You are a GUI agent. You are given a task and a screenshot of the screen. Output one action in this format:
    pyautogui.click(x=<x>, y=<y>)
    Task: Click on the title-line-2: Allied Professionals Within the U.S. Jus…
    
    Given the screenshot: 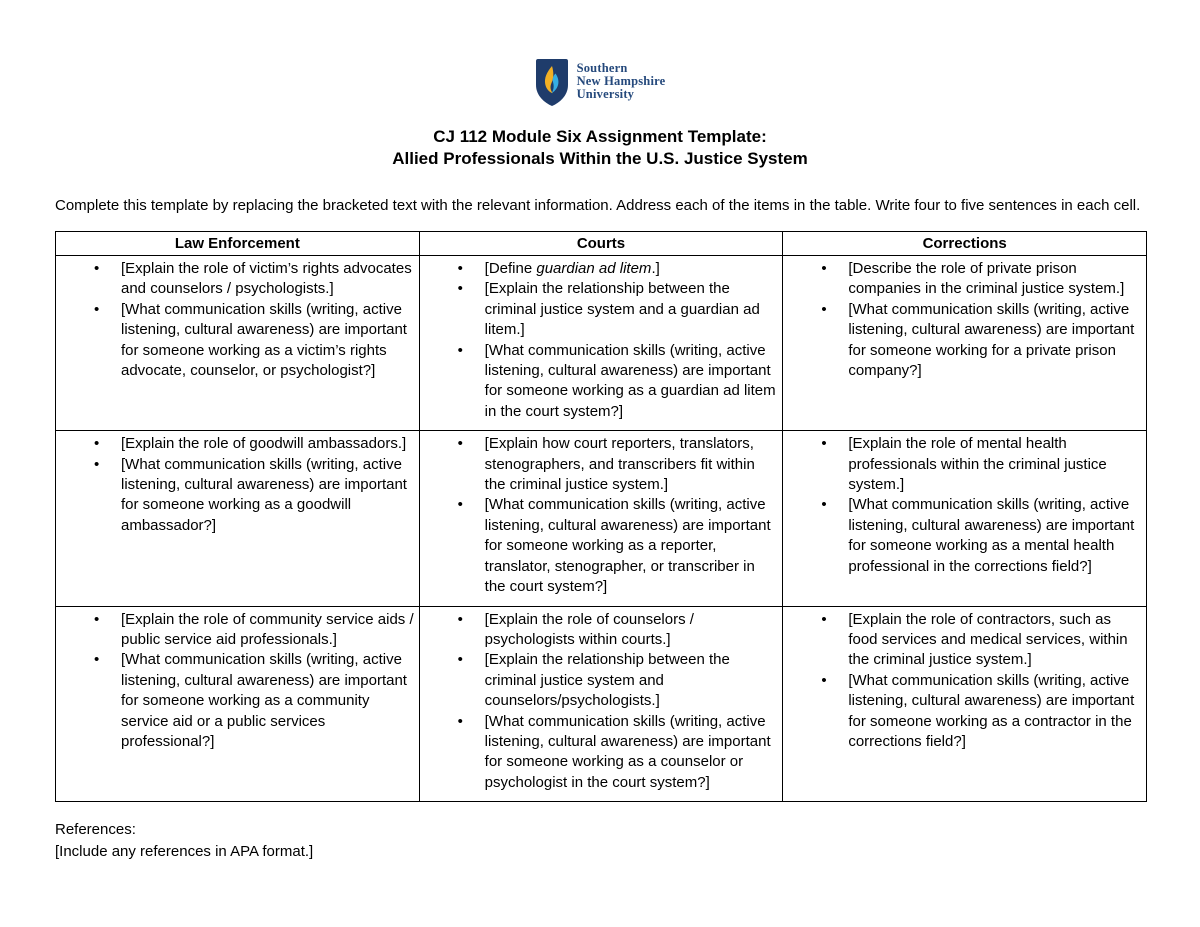 What is the action you would take?
    pyautogui.click(x=600, y=158)
    